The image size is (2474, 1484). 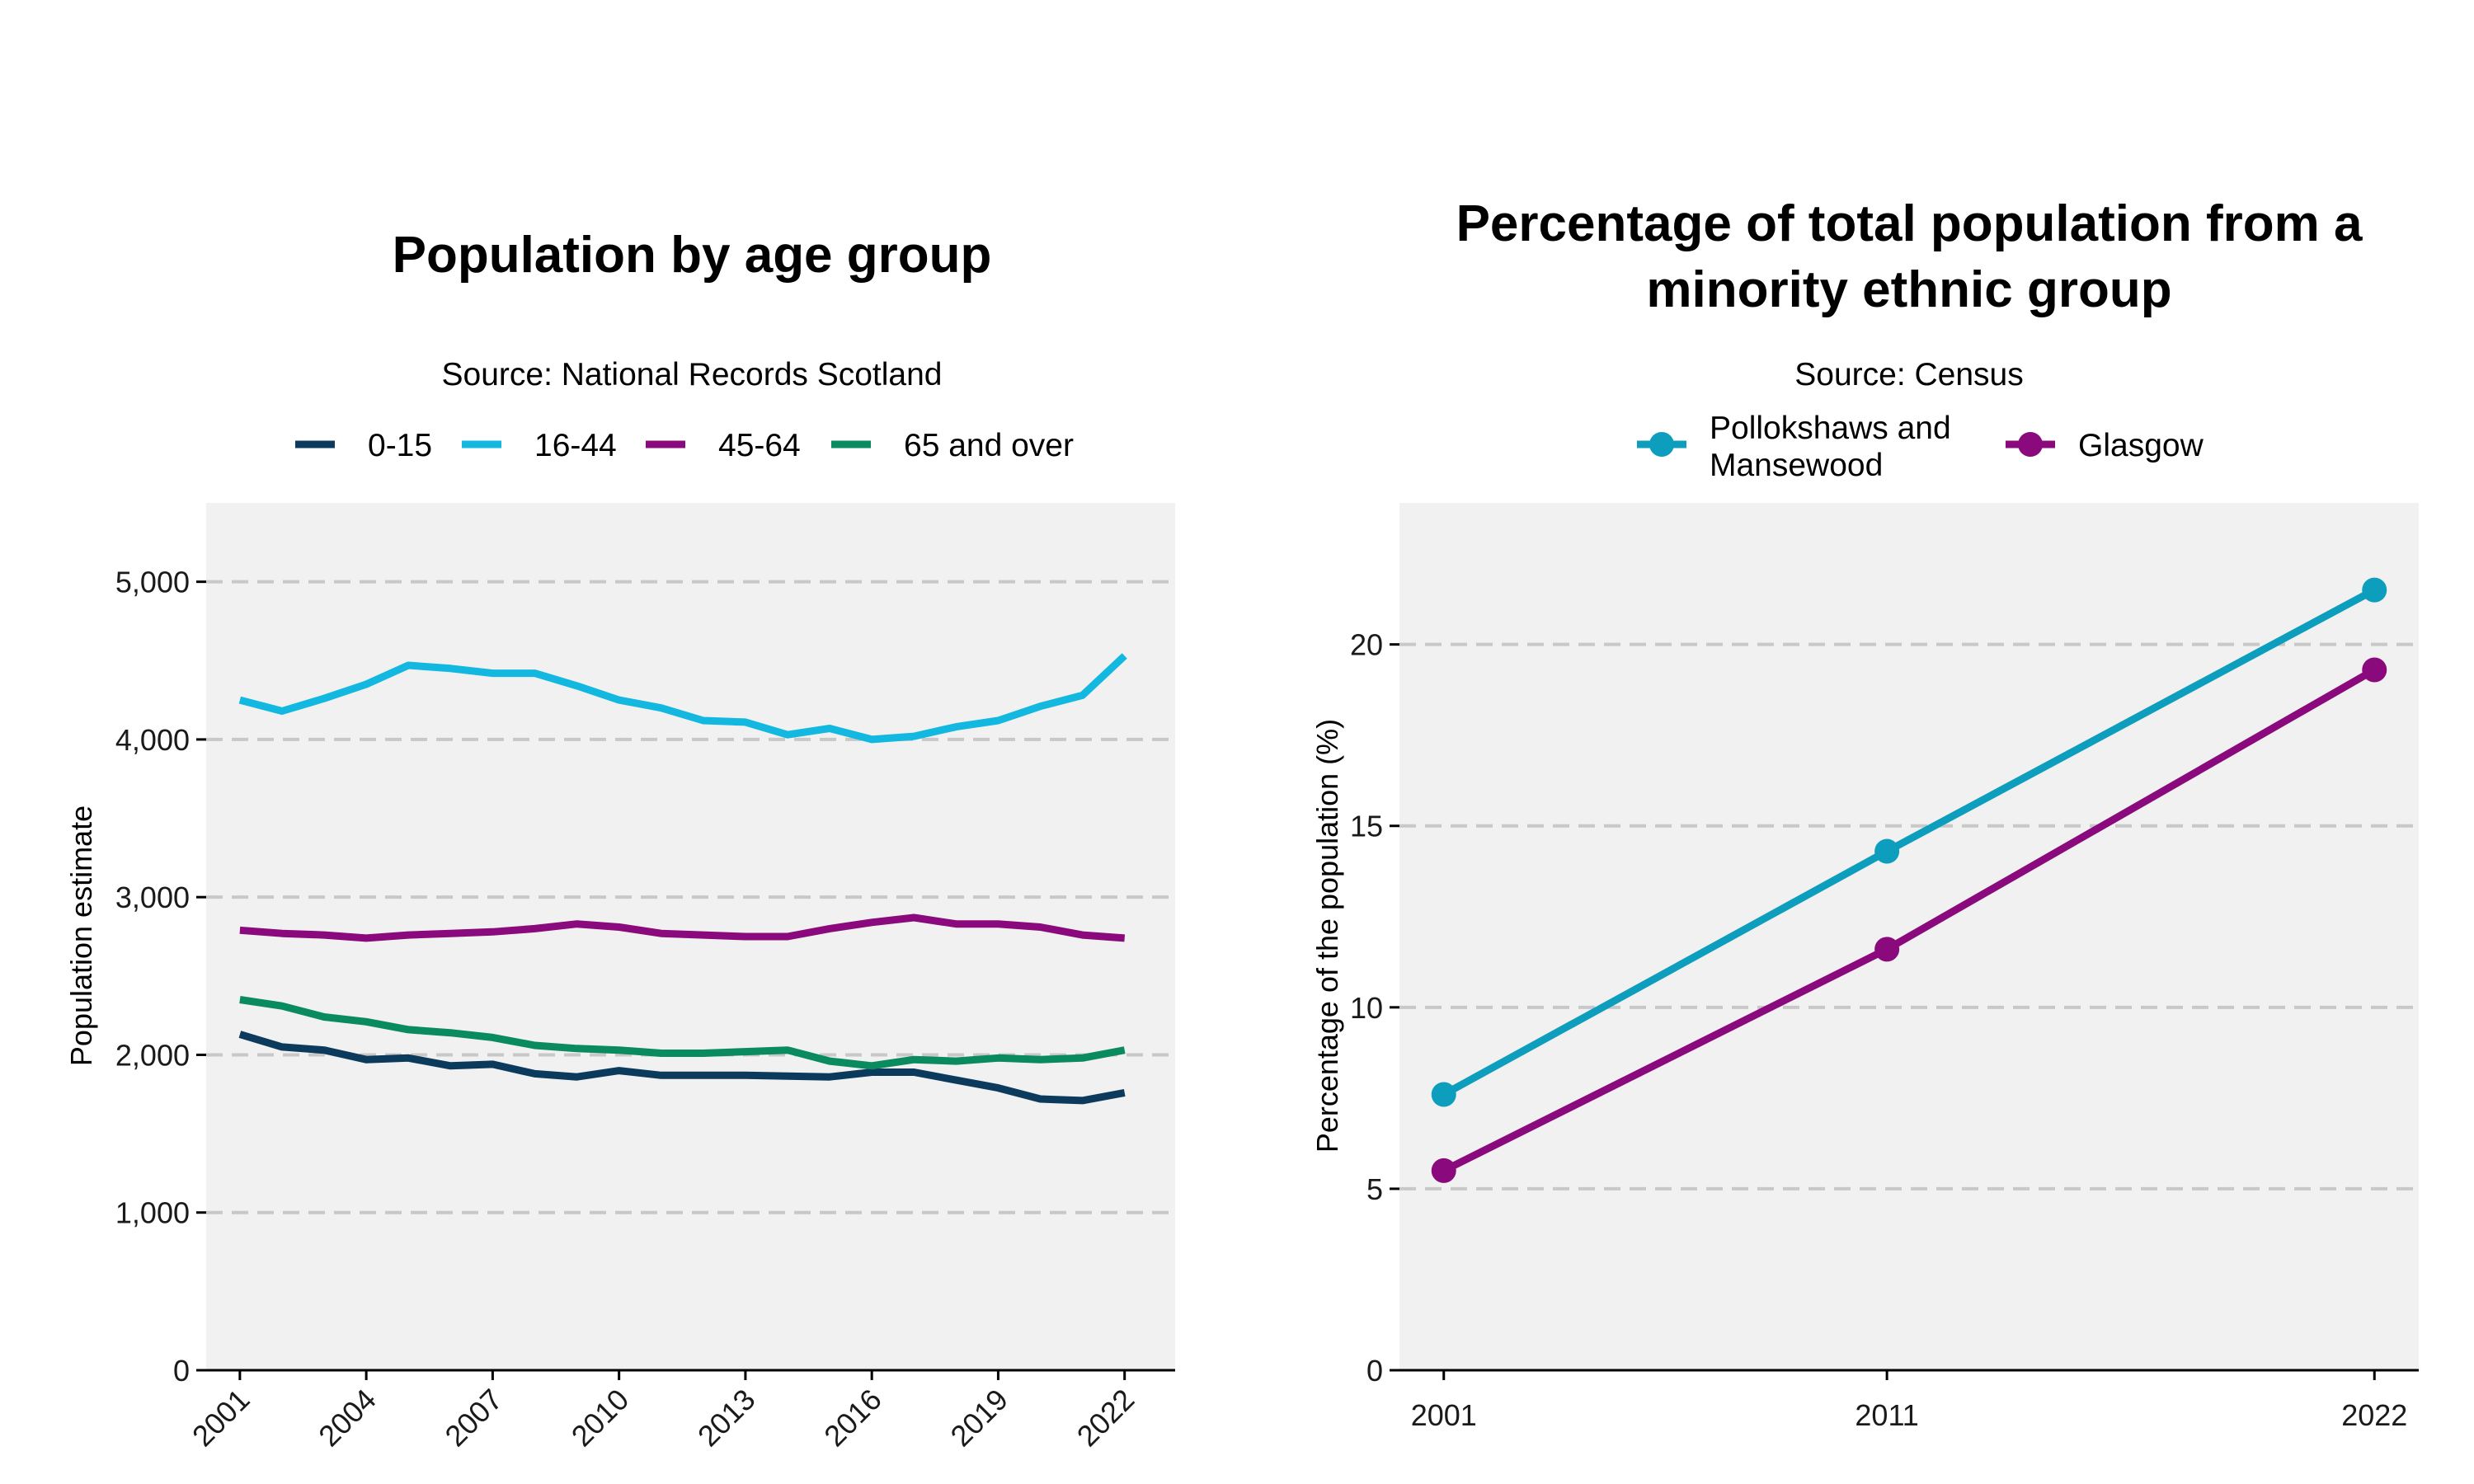 What do you see at coordinates (692, 255) in the screenshot?
I see `chart1-title: Population by age group` at bounding box center [692, 255].